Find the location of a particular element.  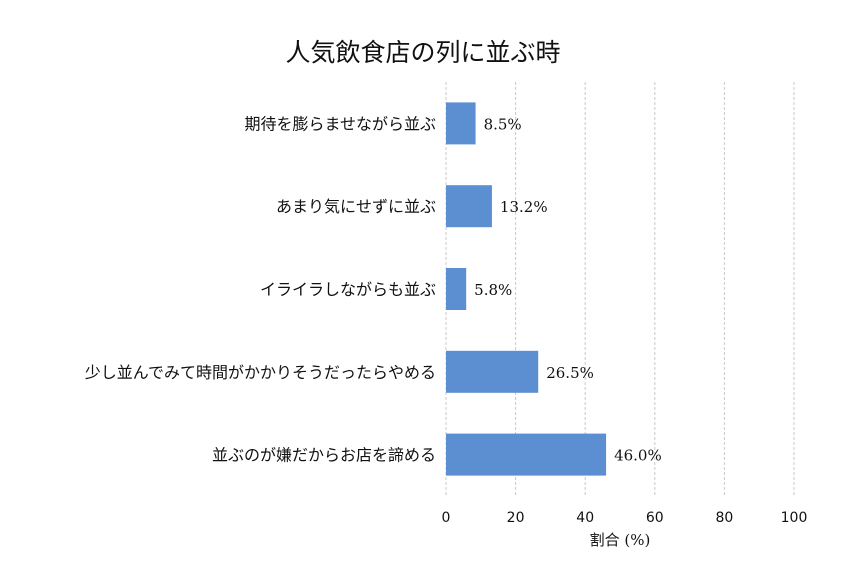

bars is located at coordinates (526, 289).